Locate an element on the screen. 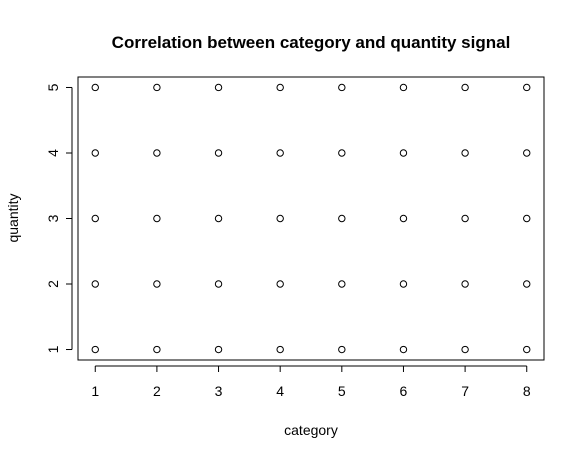  y-tick-label: 4 is located at coordinates (53, 153).